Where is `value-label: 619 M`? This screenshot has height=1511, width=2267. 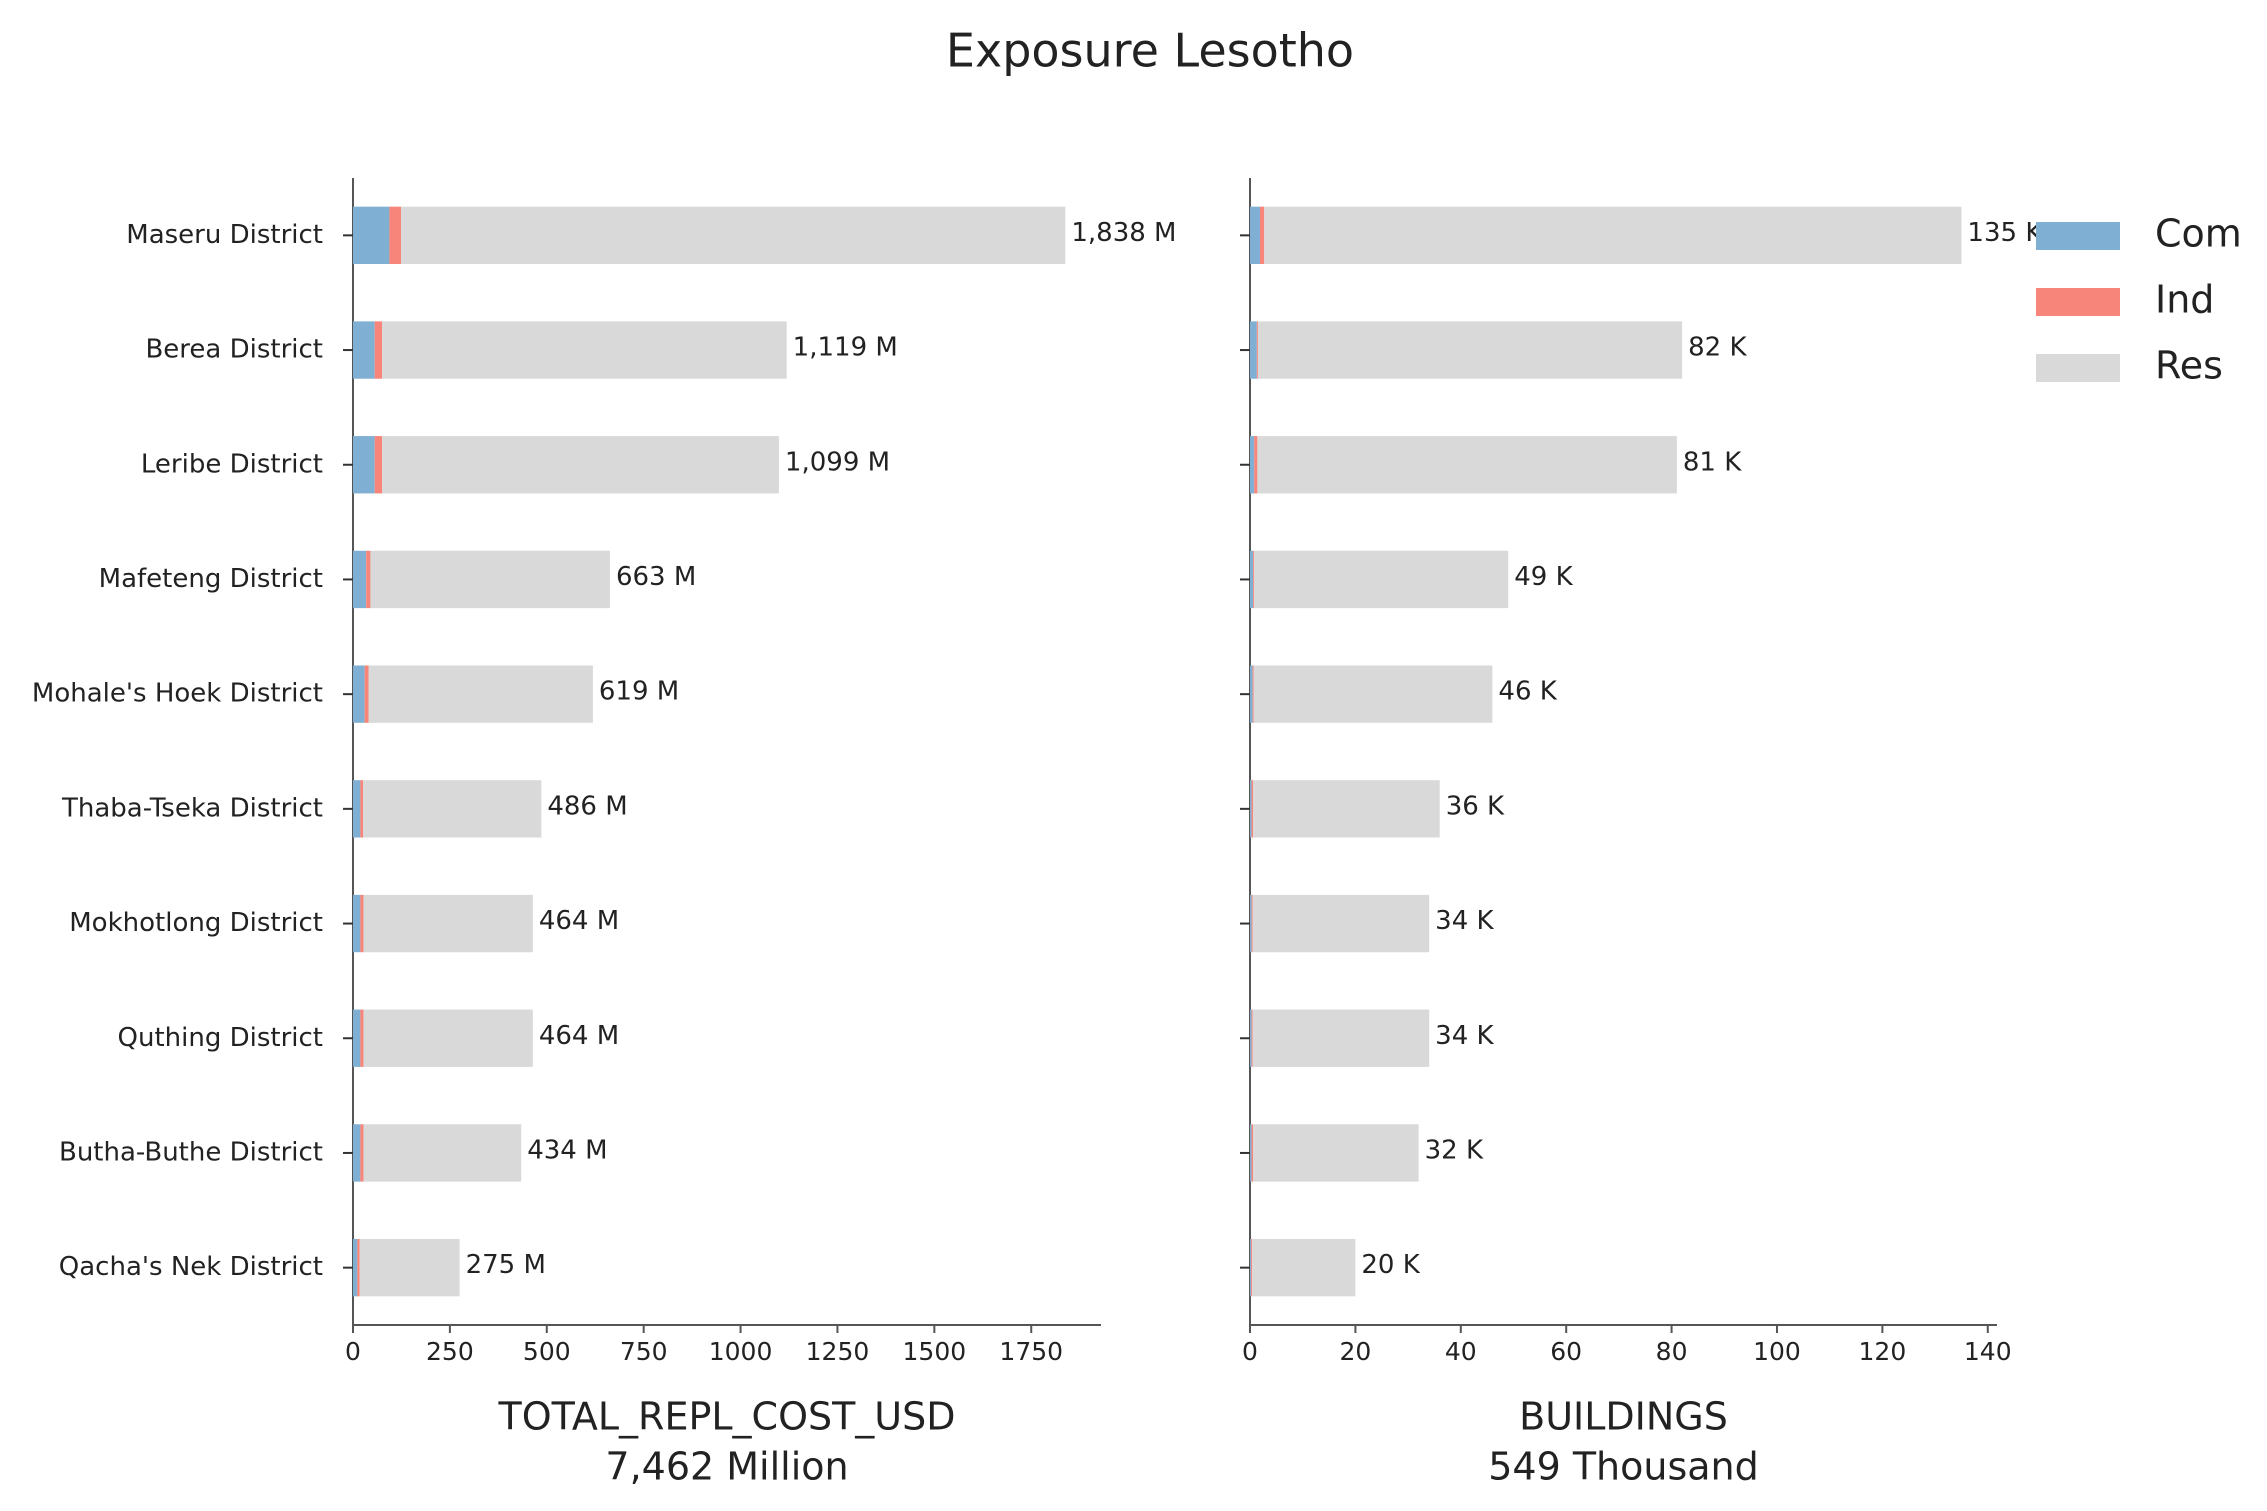
value-label: 619 M is located at coordinates (639, 692).